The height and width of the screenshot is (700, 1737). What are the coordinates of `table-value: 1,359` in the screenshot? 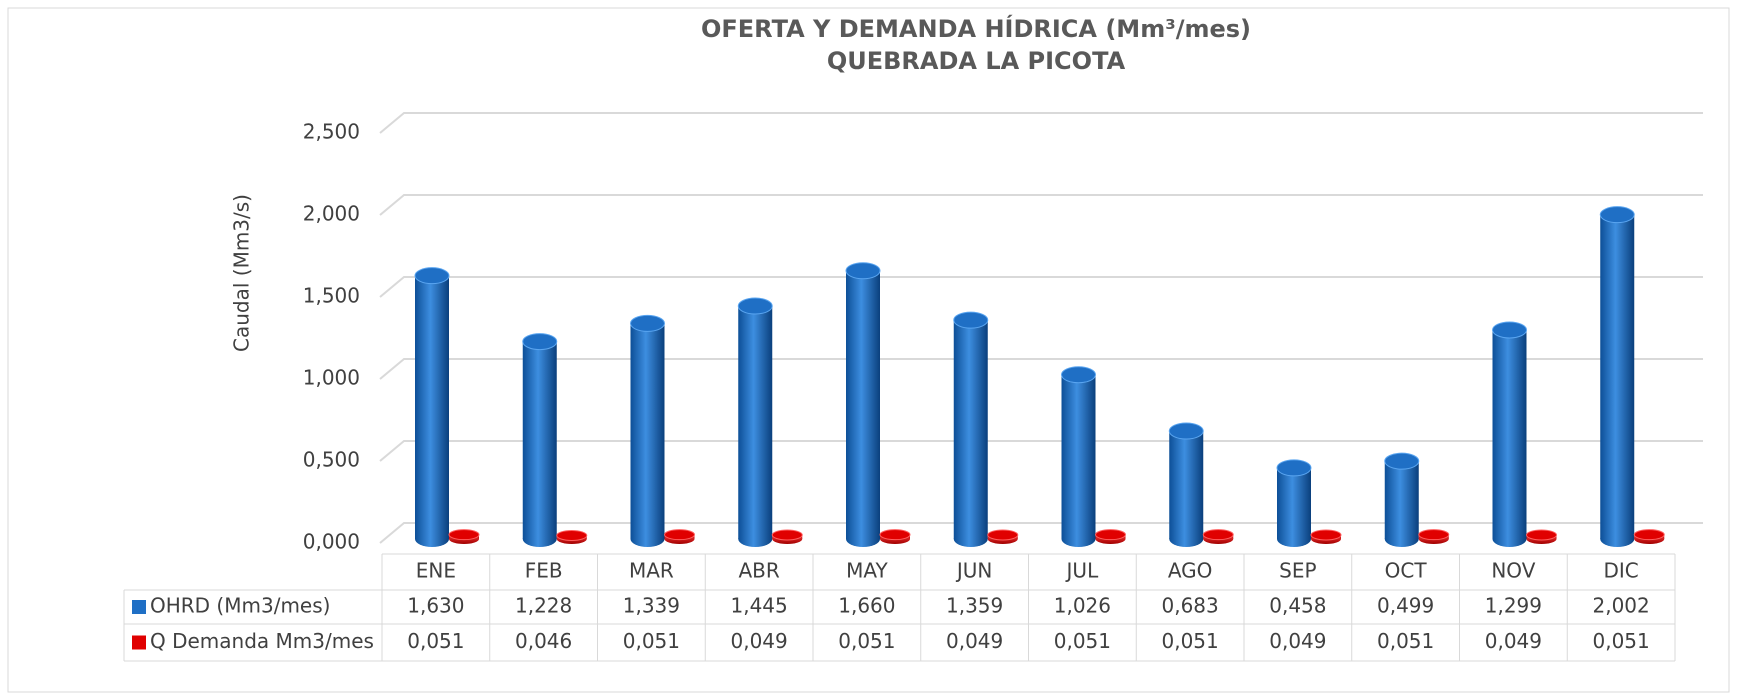 It's located at (974, 606).